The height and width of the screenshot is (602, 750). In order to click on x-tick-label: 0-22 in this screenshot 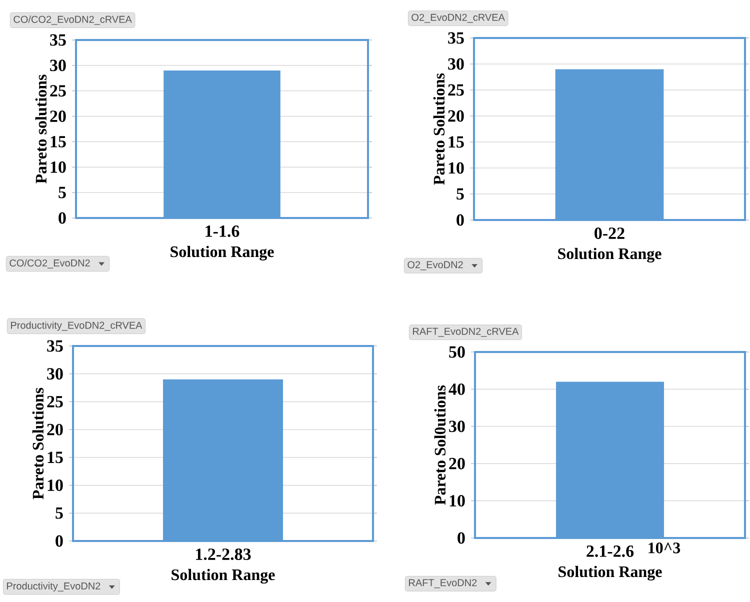, I will do `click(609, 233)`.